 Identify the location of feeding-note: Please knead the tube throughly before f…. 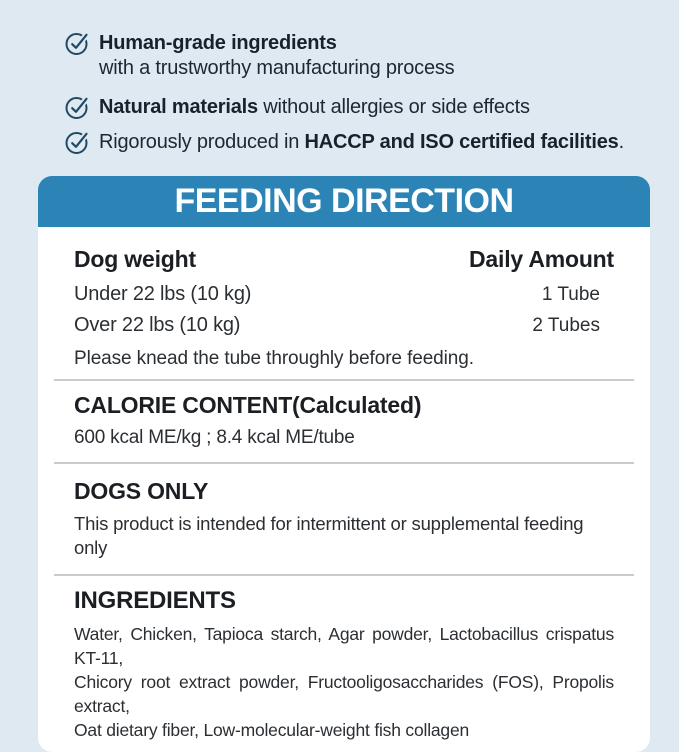
(274, 358).